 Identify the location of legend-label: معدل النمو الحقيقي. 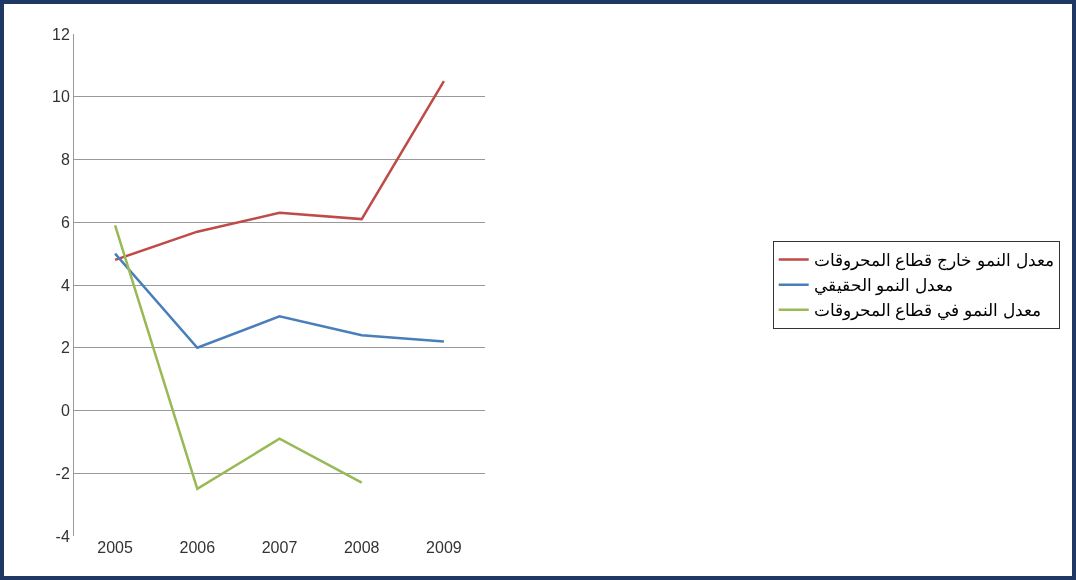
(883, 286).